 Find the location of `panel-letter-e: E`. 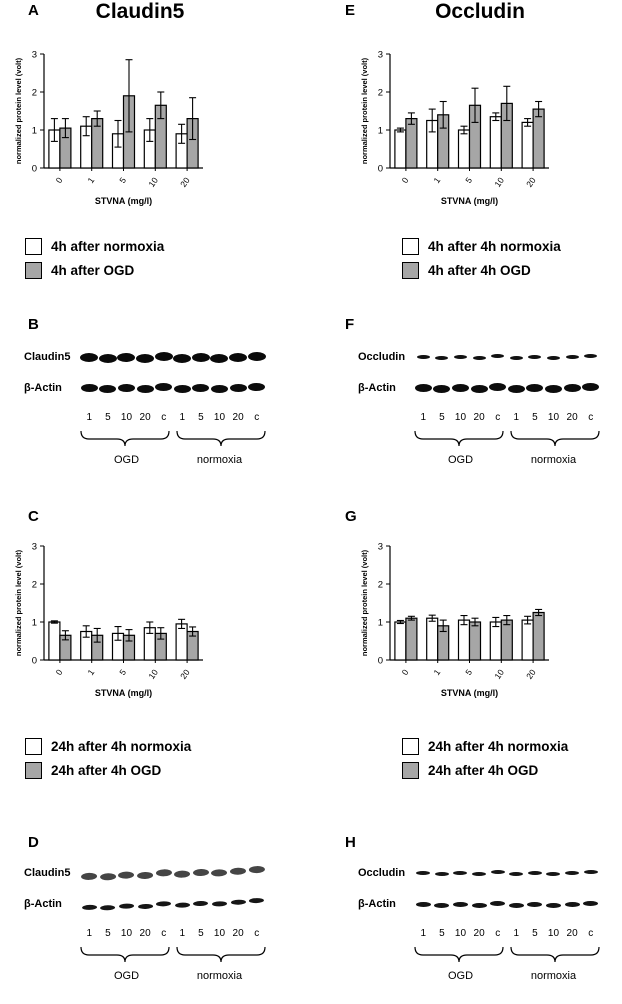

panel-letter-e: E is located at coordinates (350, 10).